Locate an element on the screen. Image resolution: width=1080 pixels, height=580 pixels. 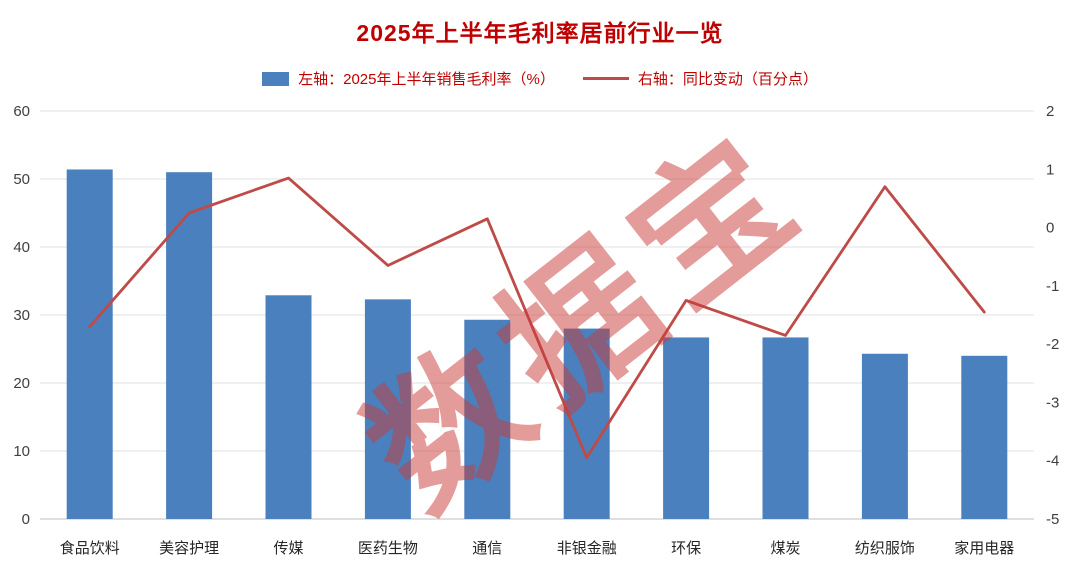
legend-label-line: 右轴：同比变动（百分点） is located at coordinates (727, 79).